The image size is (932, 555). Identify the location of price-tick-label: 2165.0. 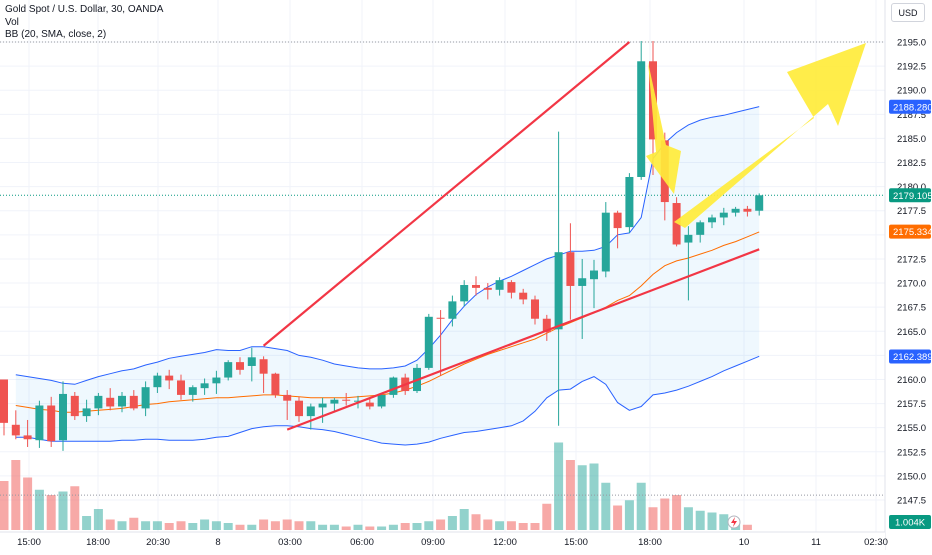
(911, 332).